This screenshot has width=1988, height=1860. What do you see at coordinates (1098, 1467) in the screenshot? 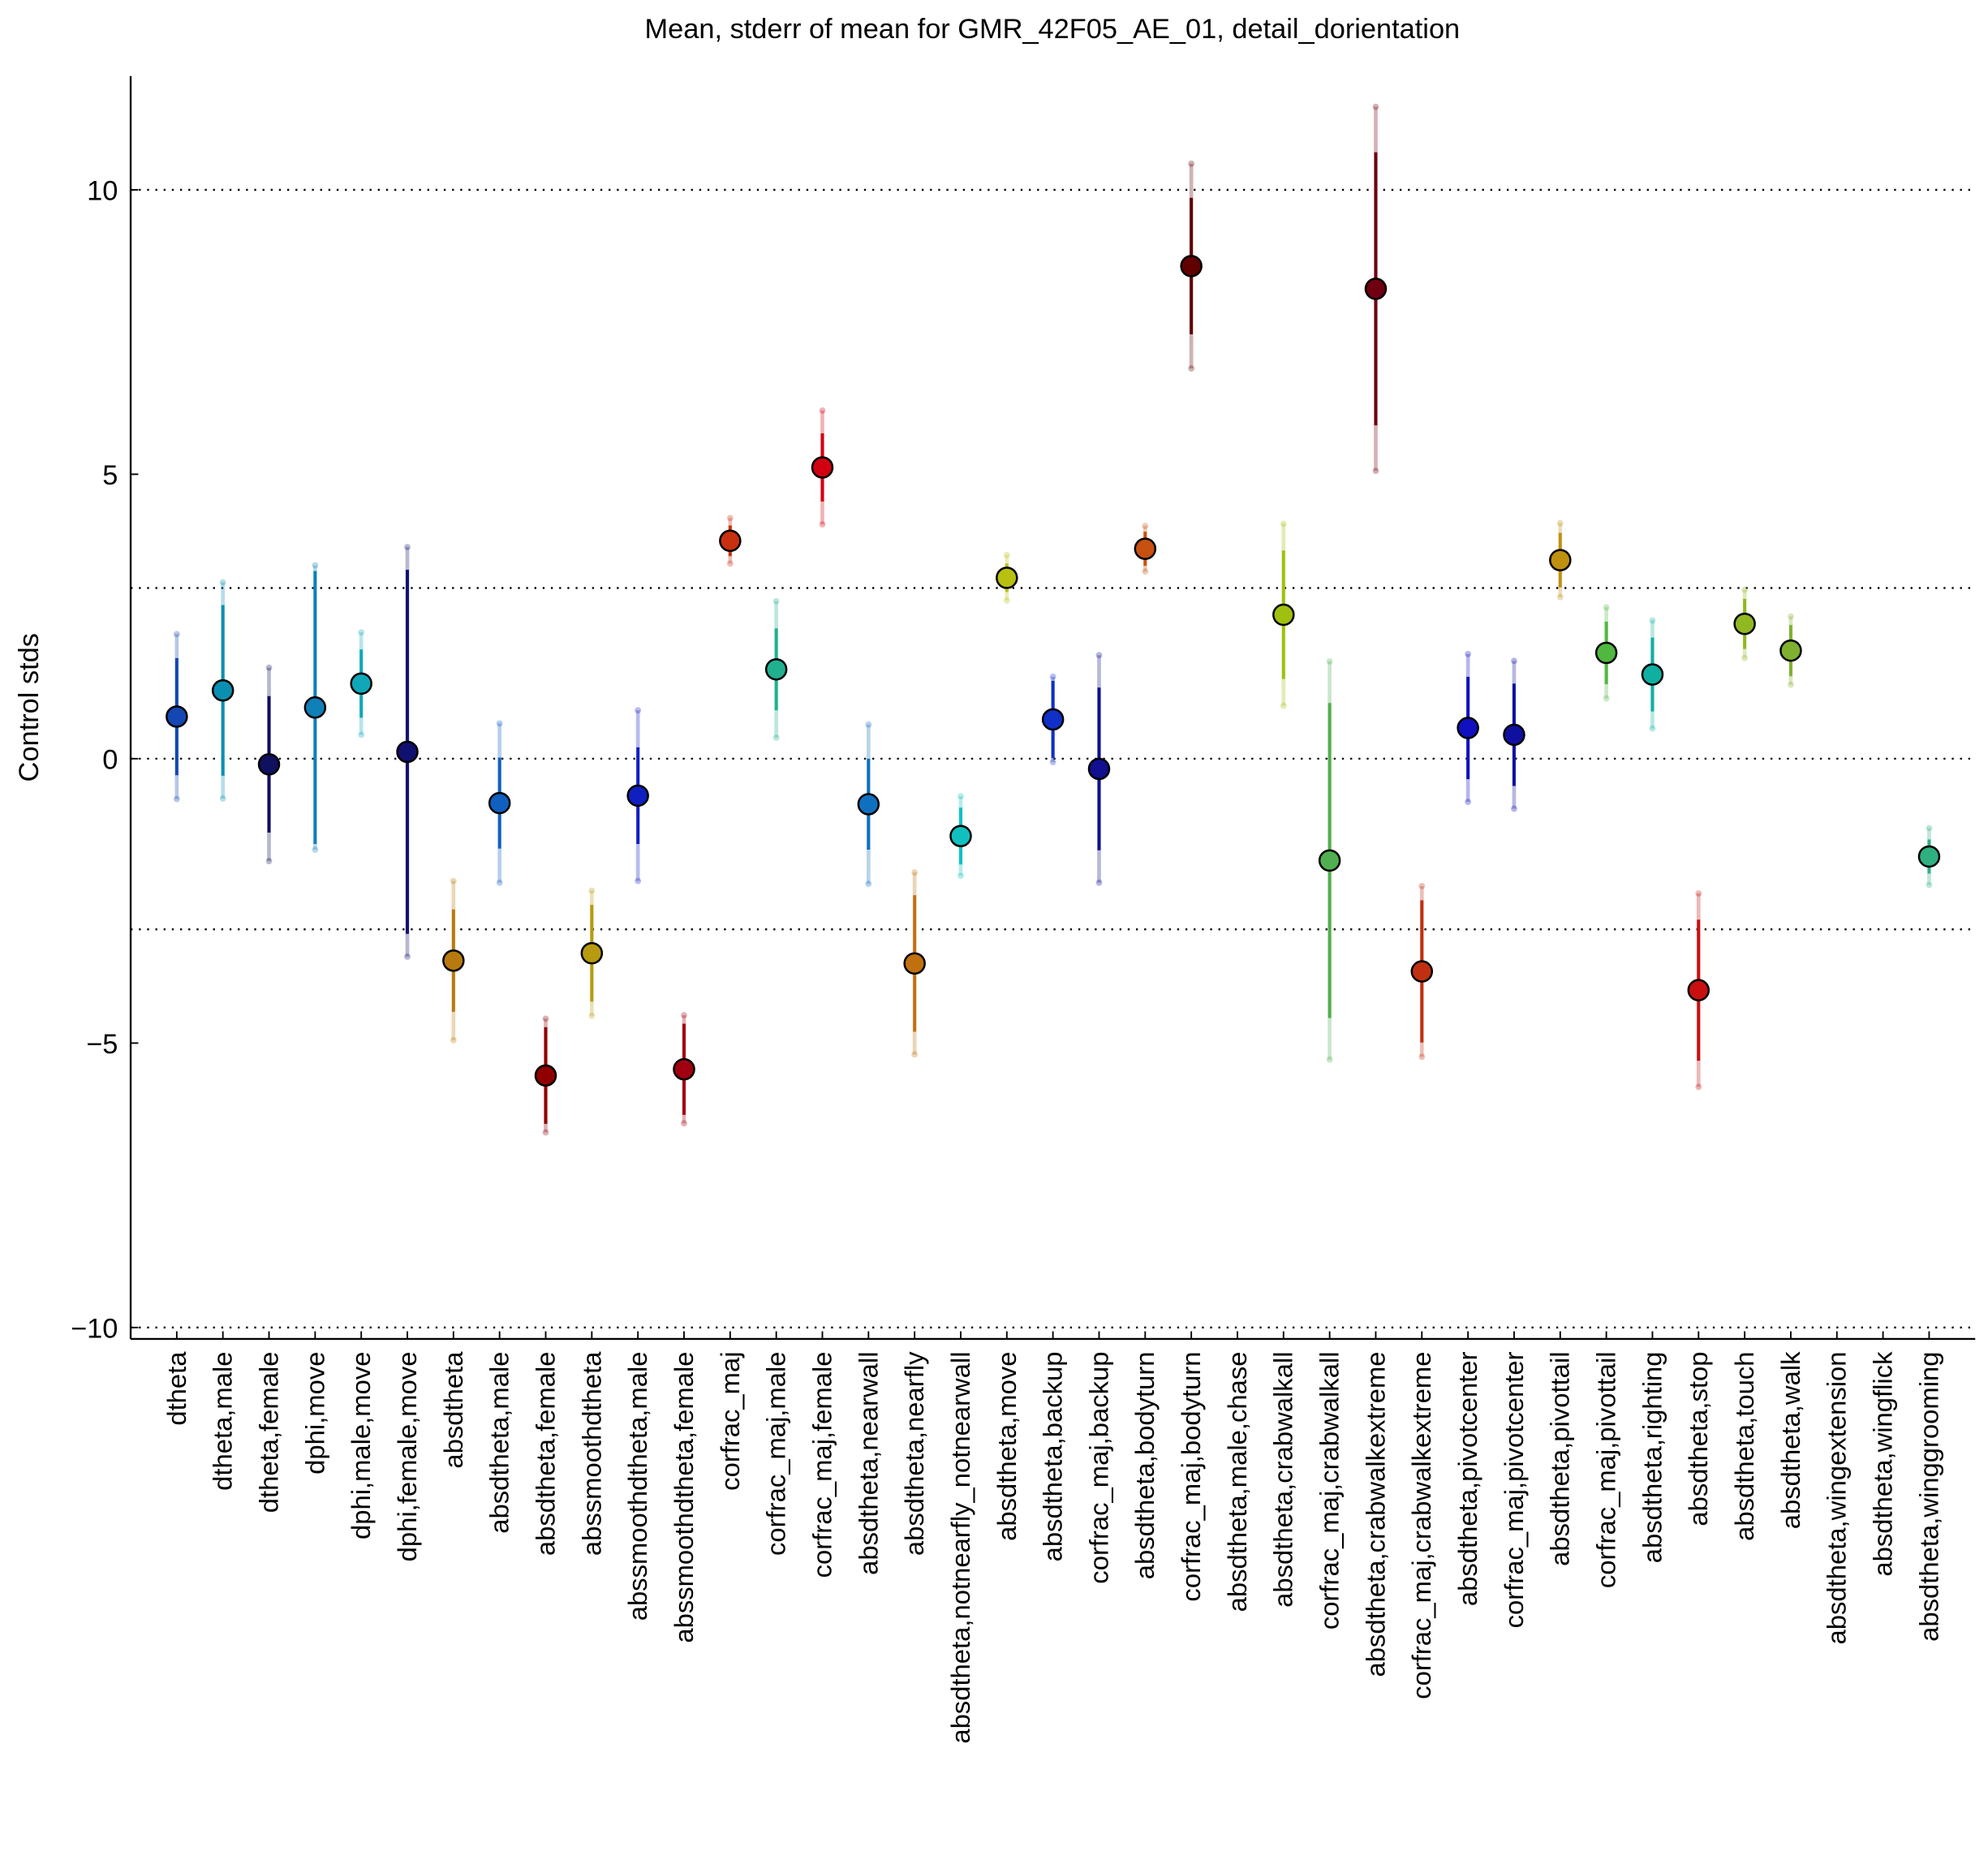
I see `x-tick-label: corfrac_maj,backup` at bounding box center [1098, 1467].